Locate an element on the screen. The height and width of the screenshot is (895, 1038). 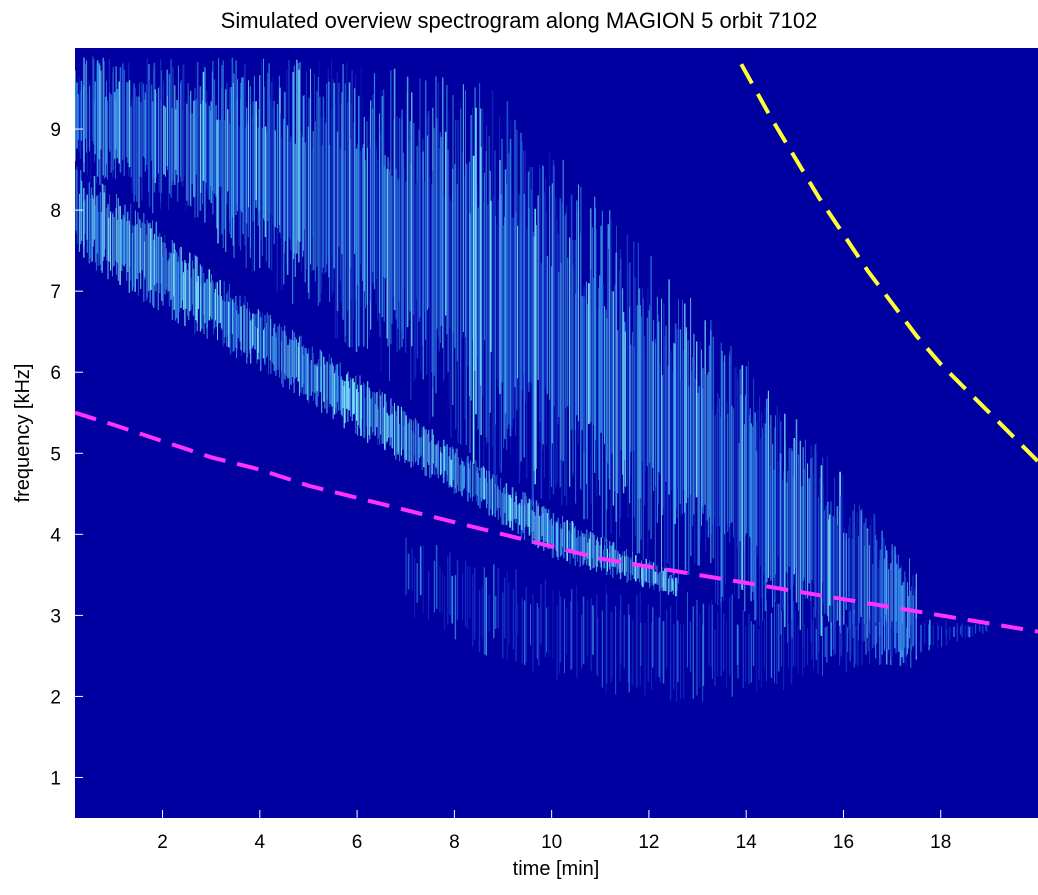
y-tick-label: 1 is located at coordinates (55, 778).